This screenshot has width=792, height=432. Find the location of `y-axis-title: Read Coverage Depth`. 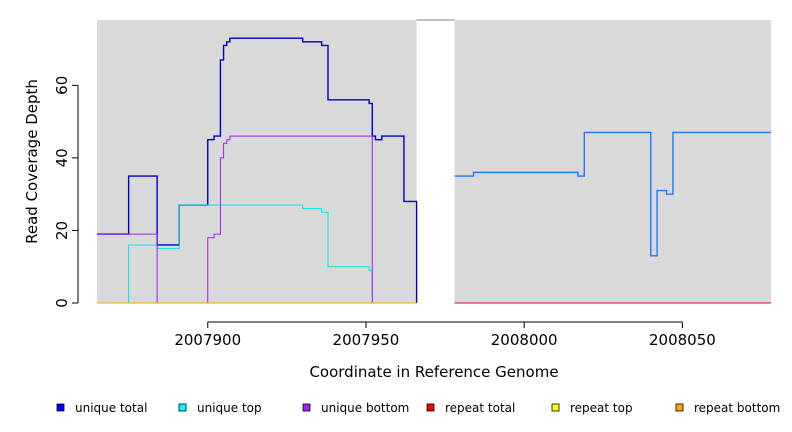

y-axis-title: Read Coverage Depth is located at coordinates (32, 161).